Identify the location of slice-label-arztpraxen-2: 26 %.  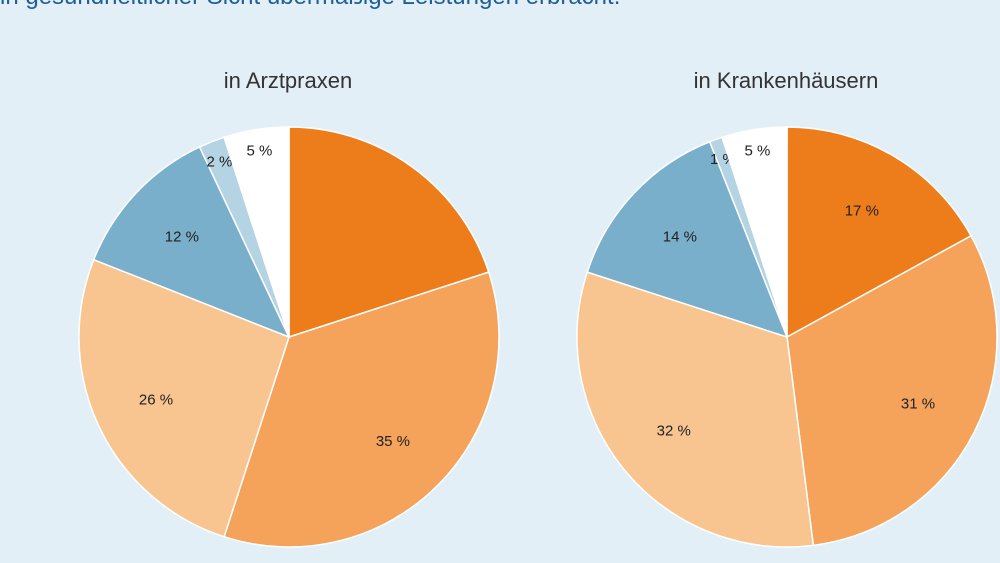
(156, 400).